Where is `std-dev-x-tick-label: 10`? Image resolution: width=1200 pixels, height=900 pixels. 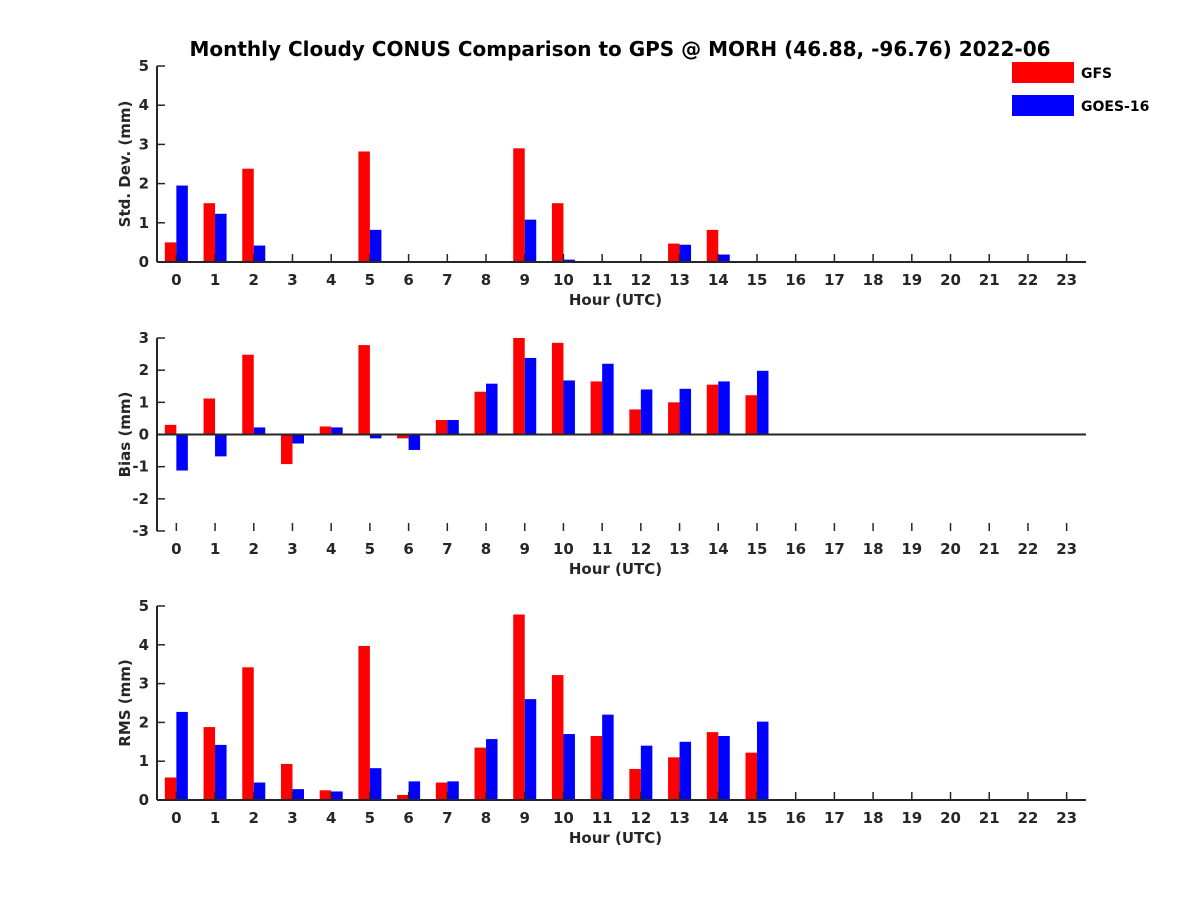 std-dev-x-tick-label: 10 is located at coordinates (563, 280).